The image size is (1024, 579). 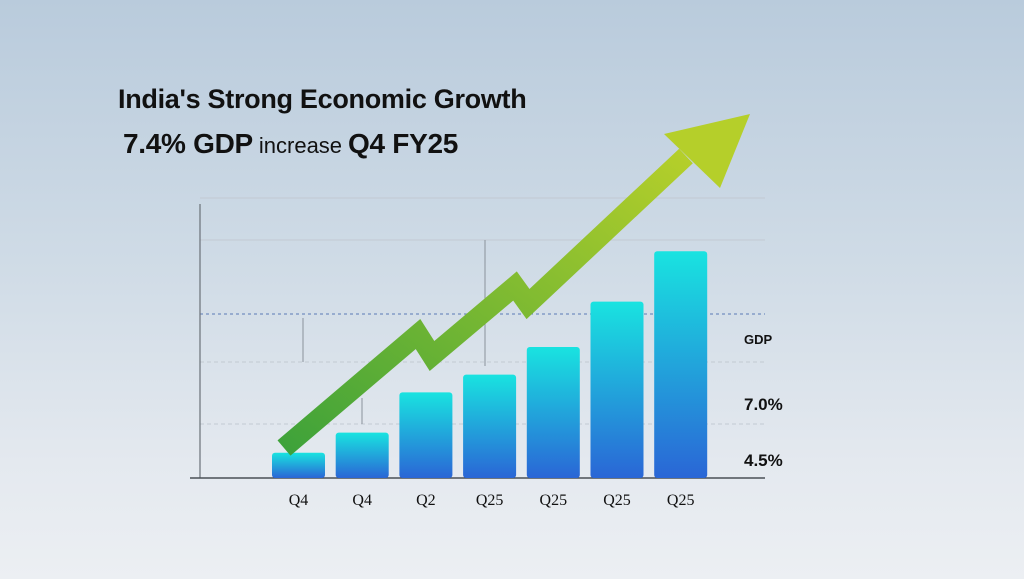 What do you see at coordinates (707, 151) in the screenshot?
I see `trend-arrow-head` at bounding box center [707, 151].